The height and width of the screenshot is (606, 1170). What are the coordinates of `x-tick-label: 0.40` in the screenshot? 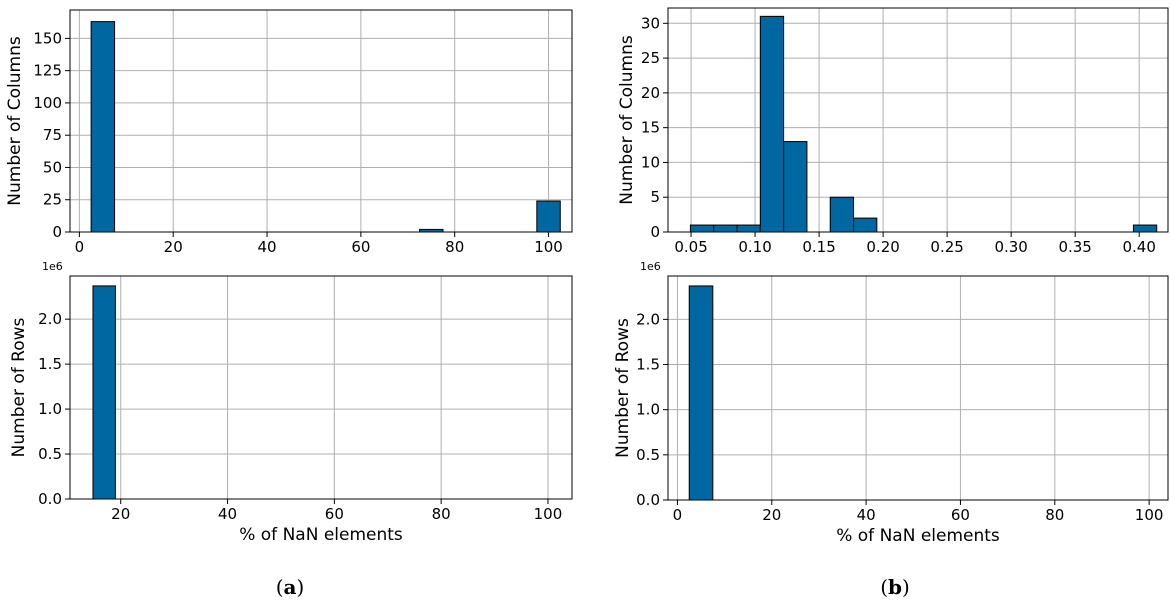 It's located at (1138, 247).